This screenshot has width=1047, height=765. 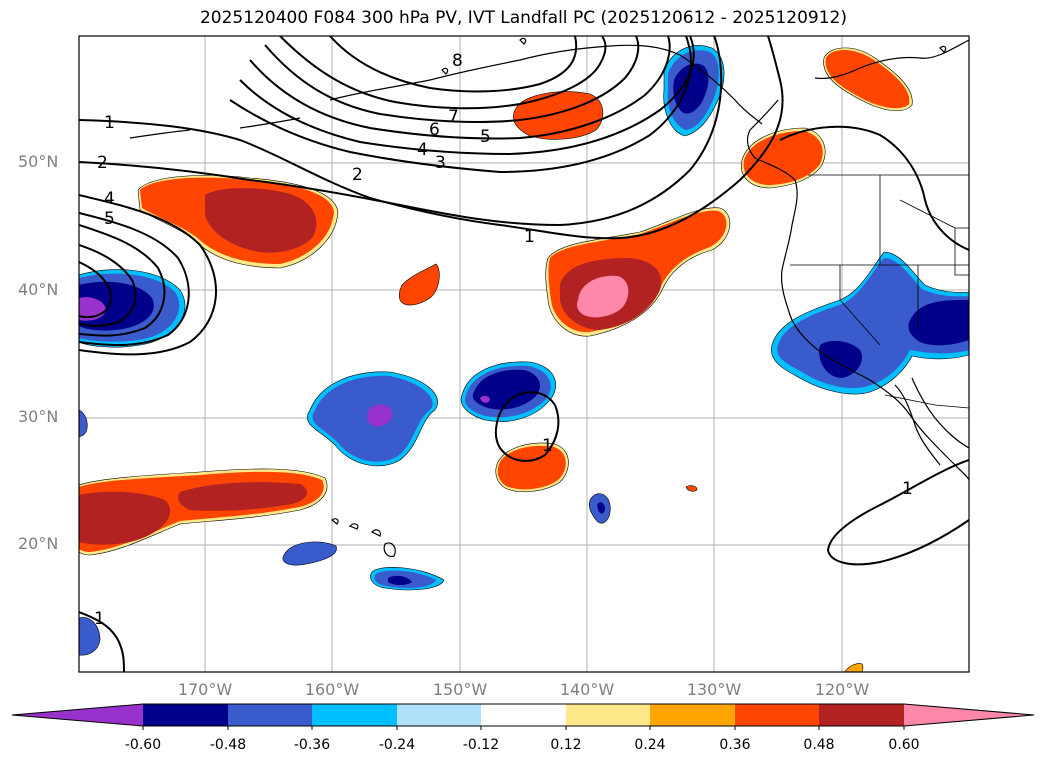 What do you see at coordinates (397, 745) in the screenshot?
I see `colorbar-tick-label: -0.24` at bounding box center [397, 745].